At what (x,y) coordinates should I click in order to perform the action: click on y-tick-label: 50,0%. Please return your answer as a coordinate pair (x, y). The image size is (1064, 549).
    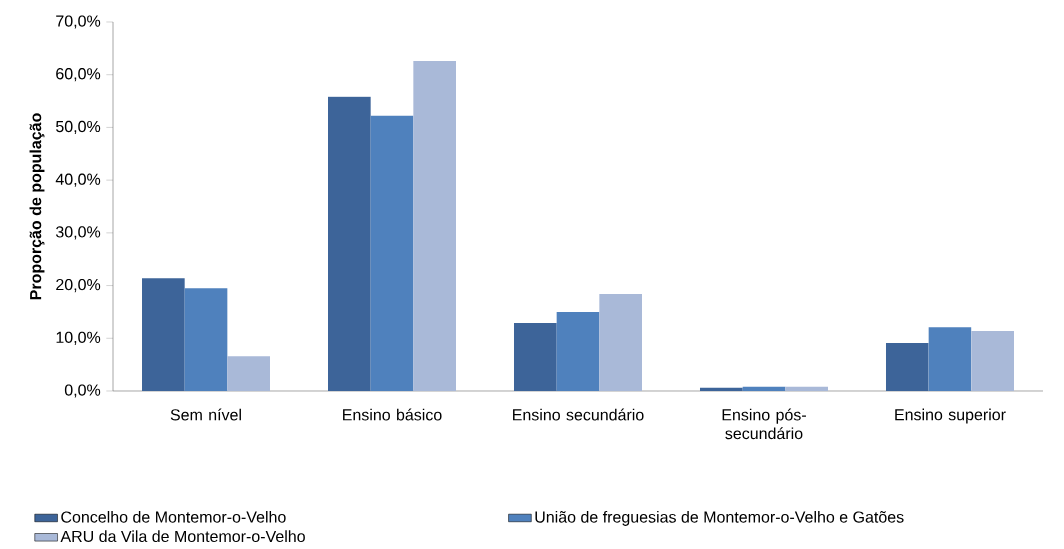
    Looking at the image, I should click on (78, 127).